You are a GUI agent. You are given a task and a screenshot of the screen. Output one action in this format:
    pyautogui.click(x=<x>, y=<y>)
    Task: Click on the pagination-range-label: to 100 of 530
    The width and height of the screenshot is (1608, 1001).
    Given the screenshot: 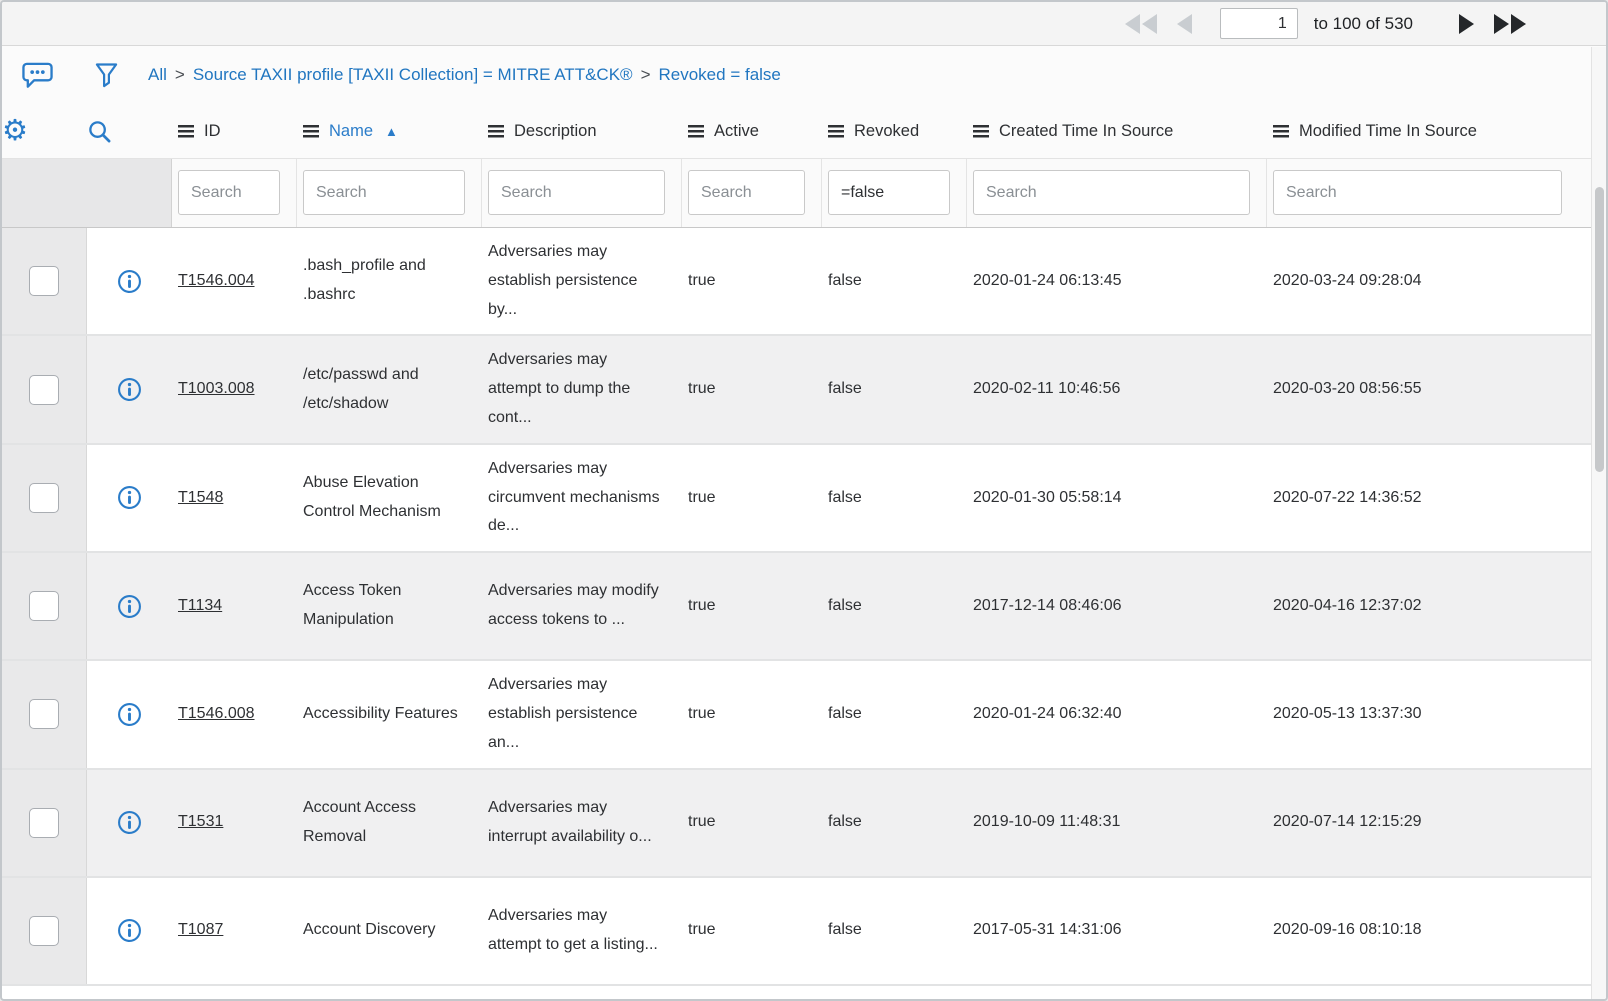 What is the action you would take?
    pyautogui.click(x=1363, y=23)
    